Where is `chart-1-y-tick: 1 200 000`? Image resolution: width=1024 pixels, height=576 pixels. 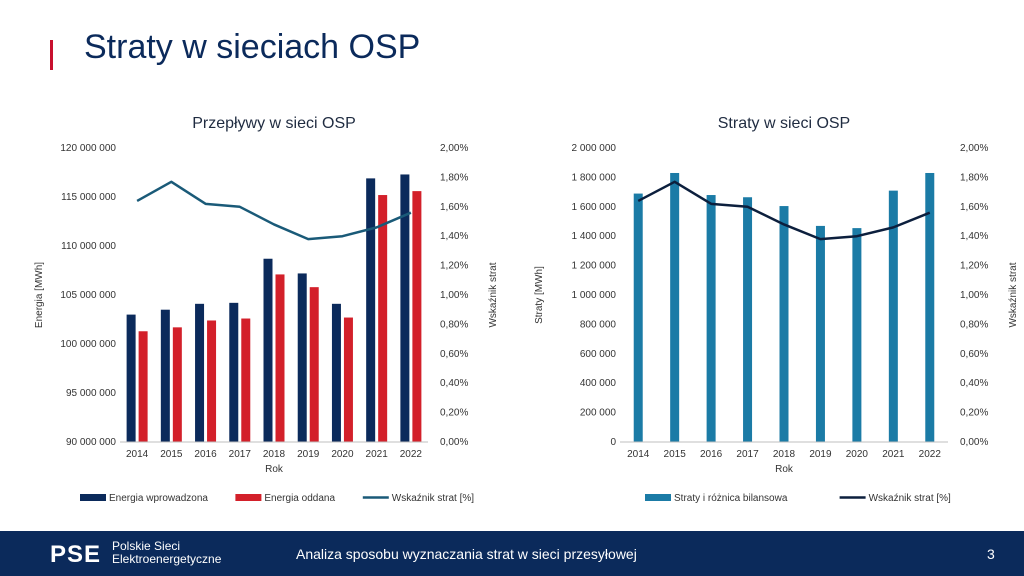
chart-1-y-tick: 1 200 000 is located at coordinates (594, 266).